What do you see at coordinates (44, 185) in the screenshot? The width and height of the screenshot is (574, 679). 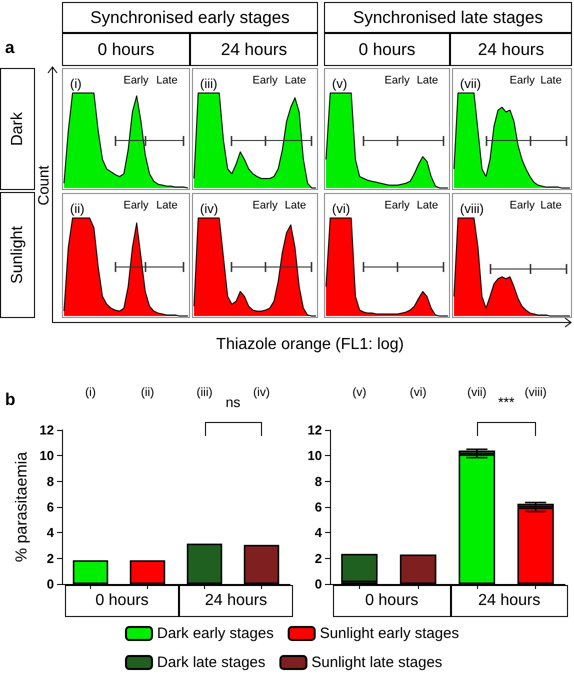 I see `text: Count` at bounding box center [44, 185].